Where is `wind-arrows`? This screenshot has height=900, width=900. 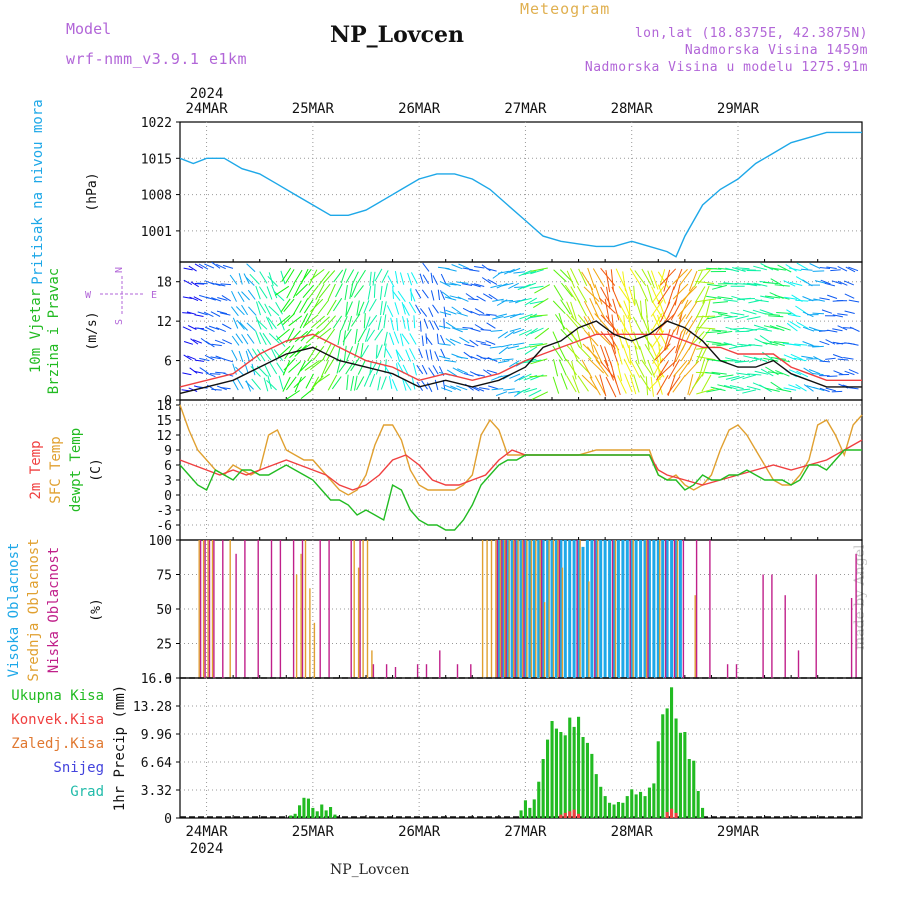 wind-arrows is located at coordinates (520, 331).